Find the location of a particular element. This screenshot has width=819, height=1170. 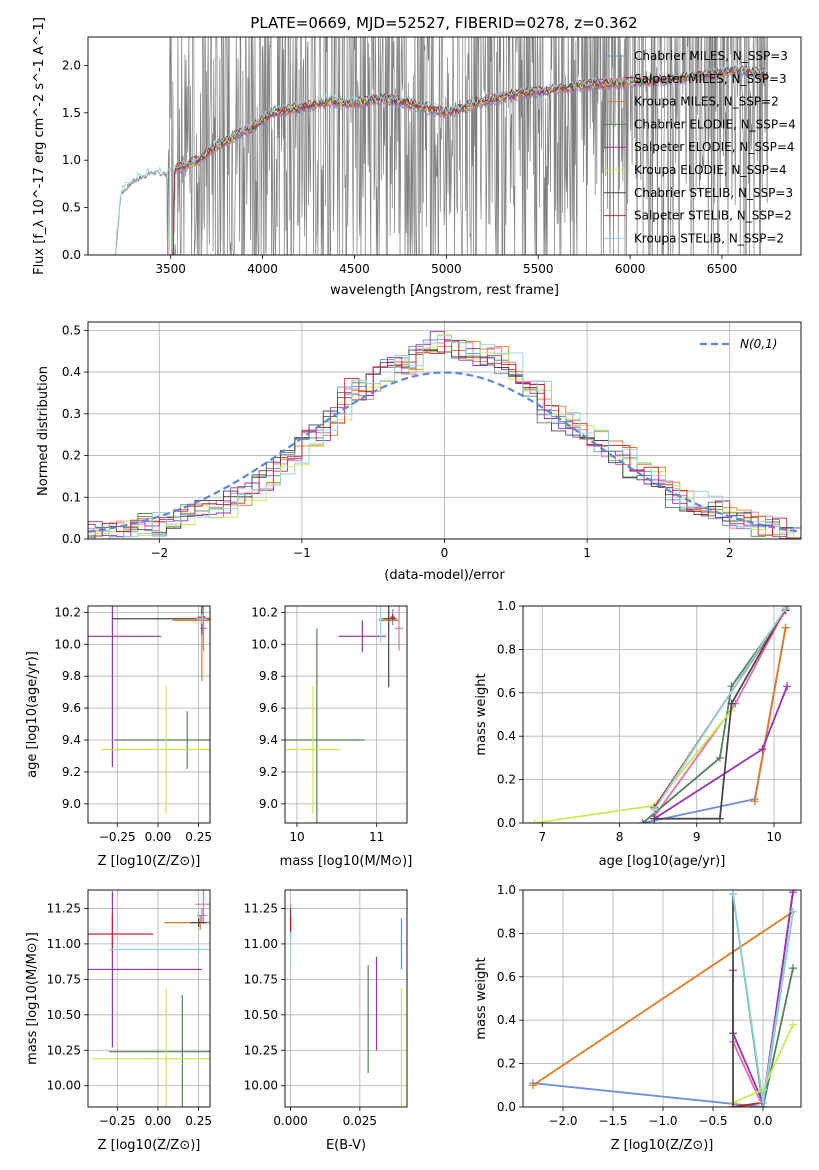

x-tick-label: 0.000 is located at coordinates (290, 1121).